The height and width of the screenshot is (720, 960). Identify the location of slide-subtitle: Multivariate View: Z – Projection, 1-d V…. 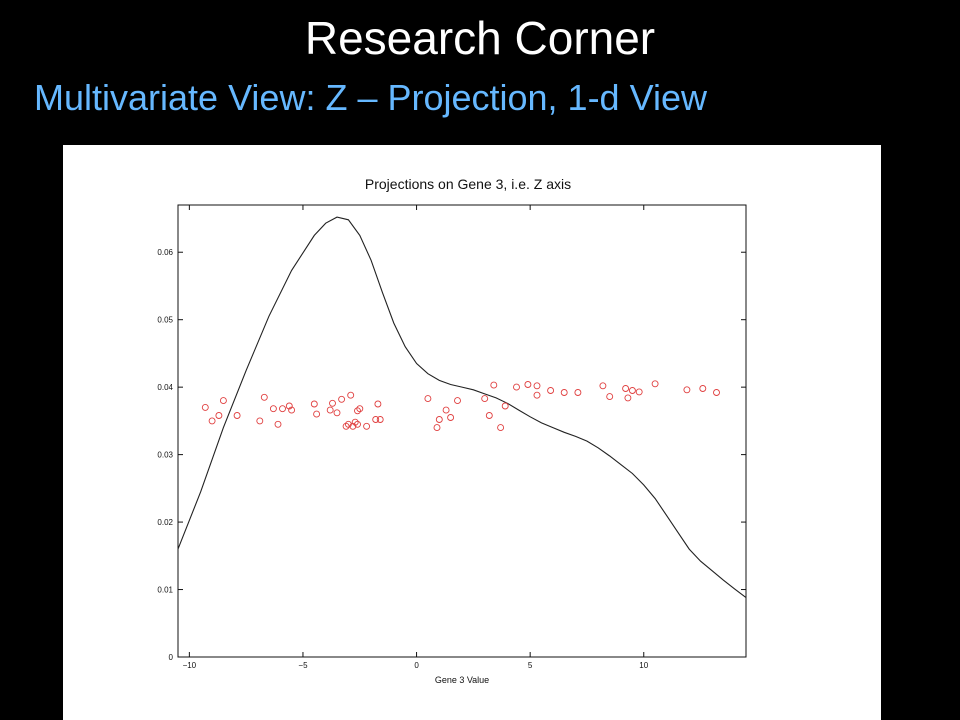
(370, 97).